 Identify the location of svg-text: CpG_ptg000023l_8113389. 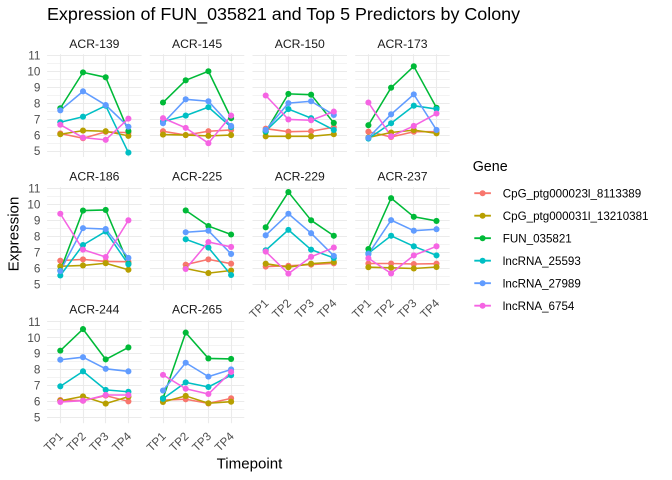
(572, 193).